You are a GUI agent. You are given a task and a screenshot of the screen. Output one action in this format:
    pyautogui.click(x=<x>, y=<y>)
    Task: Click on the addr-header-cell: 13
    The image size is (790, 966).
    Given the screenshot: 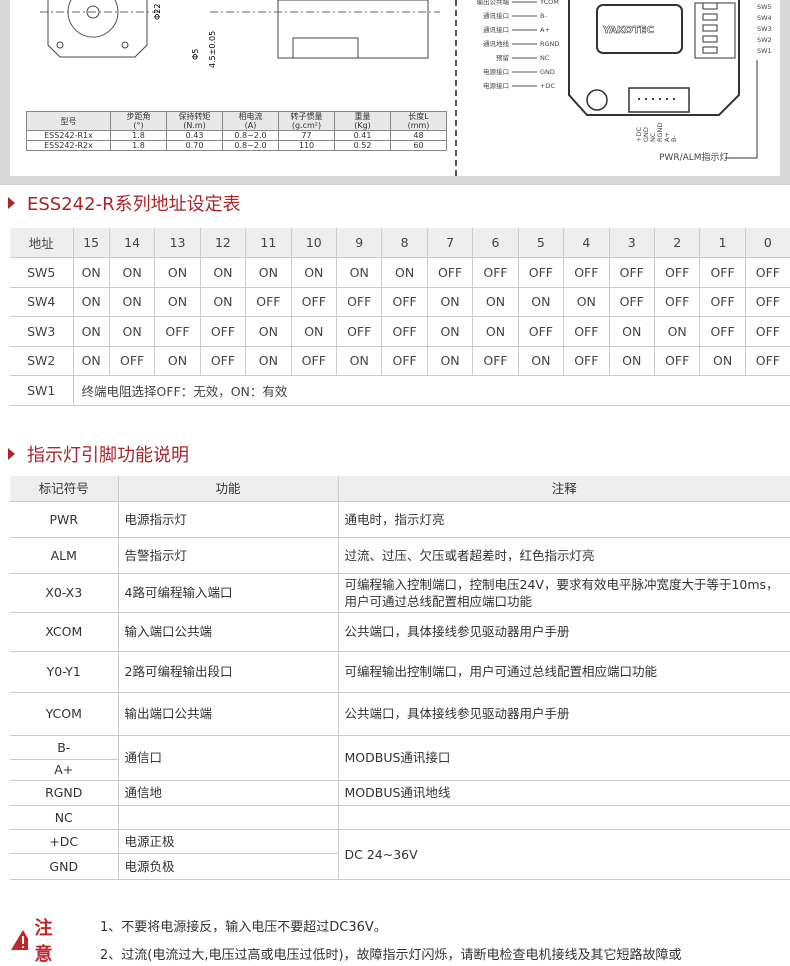 What is the action you would take?
    pyautogui.click(x=177, y=243)
    